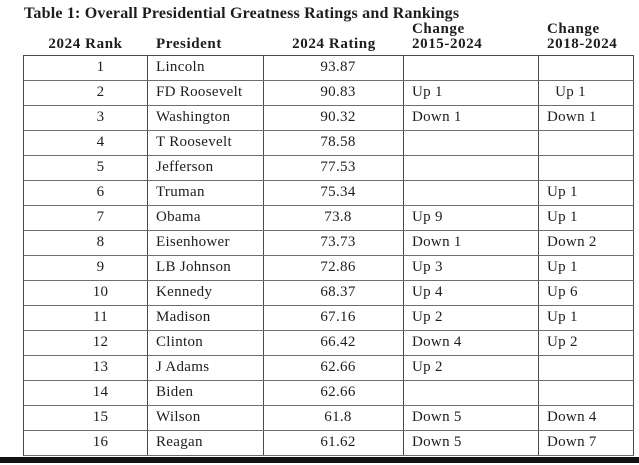 Image resolution: width=639 pixels, height=465 pixels. Describe the element at coordinates (86, 243) in the screenshot. I see `cell-rank: 8` at that location.